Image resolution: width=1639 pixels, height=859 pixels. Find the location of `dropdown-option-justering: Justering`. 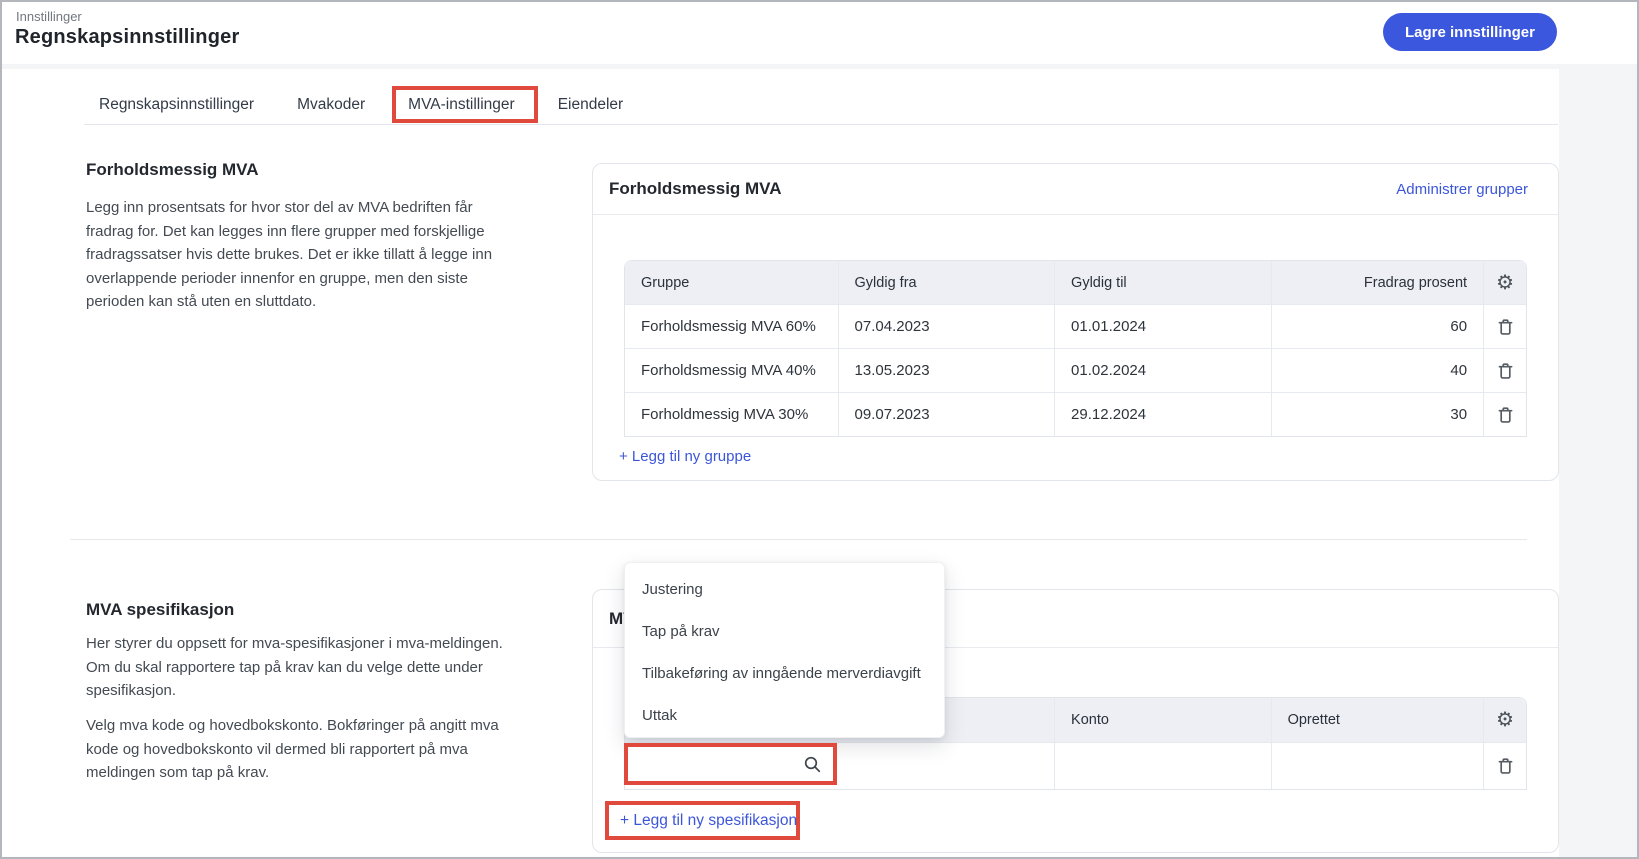

dropdown-option-justering: Justering is located at coordinates (672, 589).